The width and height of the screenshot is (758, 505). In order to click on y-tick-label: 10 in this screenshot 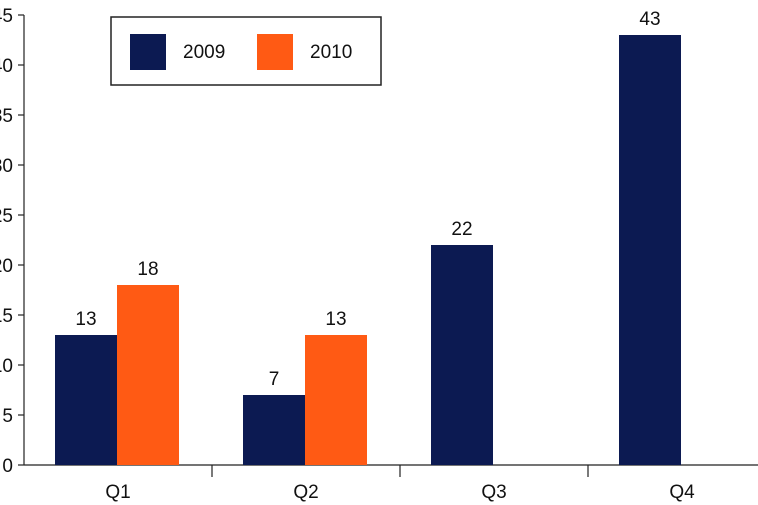, I will do `click(6, 366)`.